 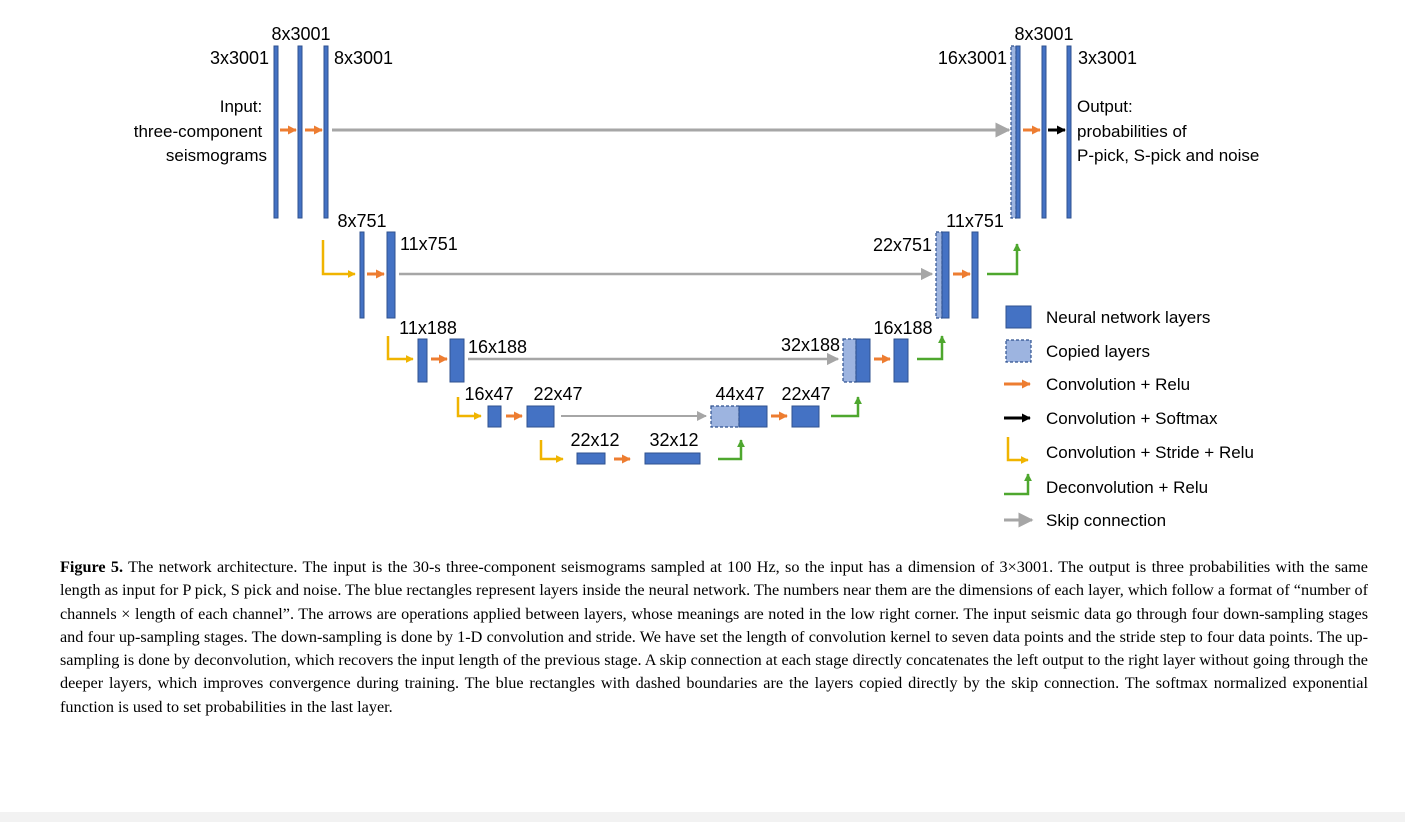 What do you see at coordinates (1043, 34) in the screenshot?
I see `dim-label-l1-r-c1: 8x3001` at bounding box center [1043, 34].